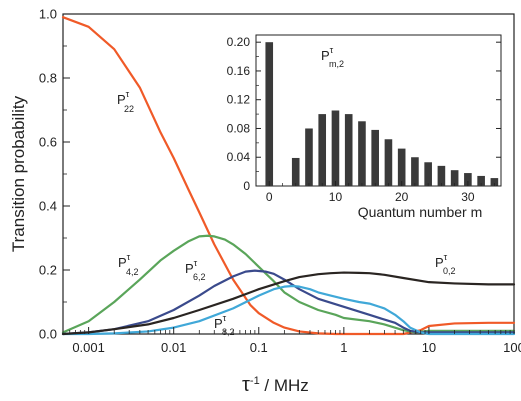 Image resolution: width=521 pixels, height=401 pixels. I want to click on label-p22-sup: τ, so click(128, 94).